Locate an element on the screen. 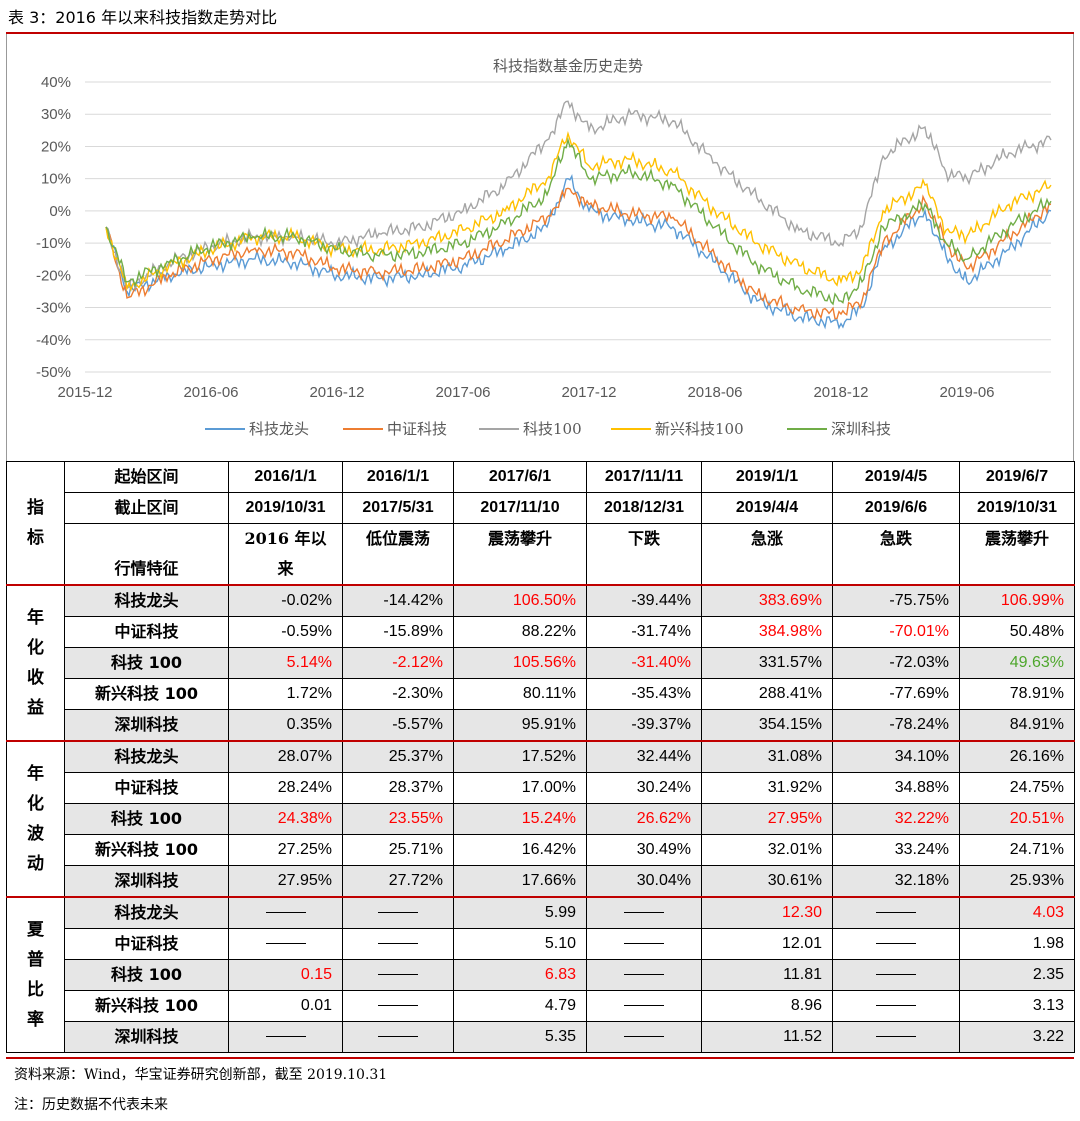 This screenshot has width=1080, height=1121. y-tick-label: -50% is located at coordinates (53, 372).